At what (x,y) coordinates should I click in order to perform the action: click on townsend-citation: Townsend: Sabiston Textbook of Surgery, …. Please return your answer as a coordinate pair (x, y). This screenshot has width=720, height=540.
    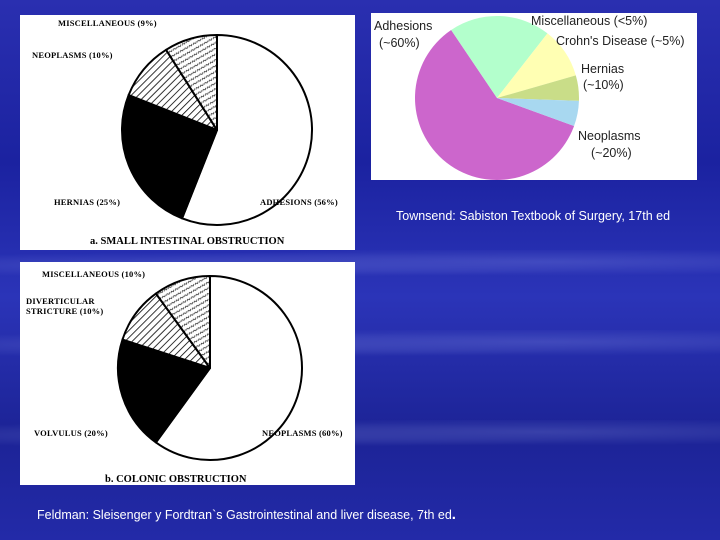
    Looking at the image, I should click on (533, 216).